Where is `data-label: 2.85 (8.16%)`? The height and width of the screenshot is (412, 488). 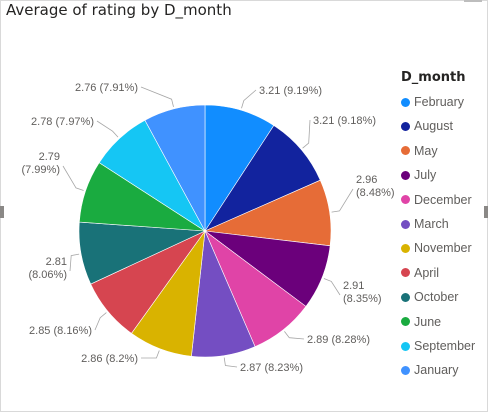 data-label: 2.85 (8.16%) is located at coordinates (60, 331).